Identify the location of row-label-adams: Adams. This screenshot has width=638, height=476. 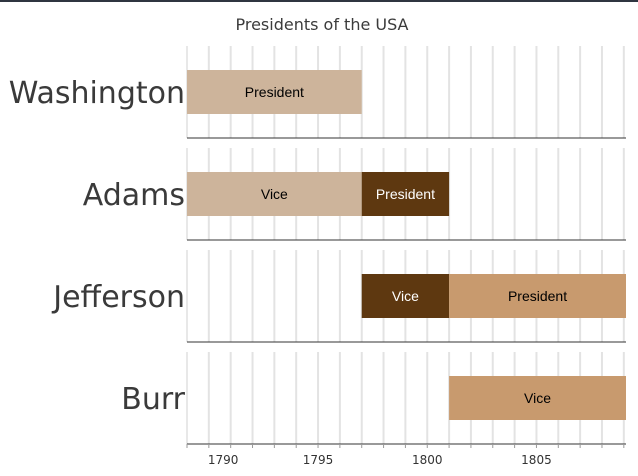
(134, 195).